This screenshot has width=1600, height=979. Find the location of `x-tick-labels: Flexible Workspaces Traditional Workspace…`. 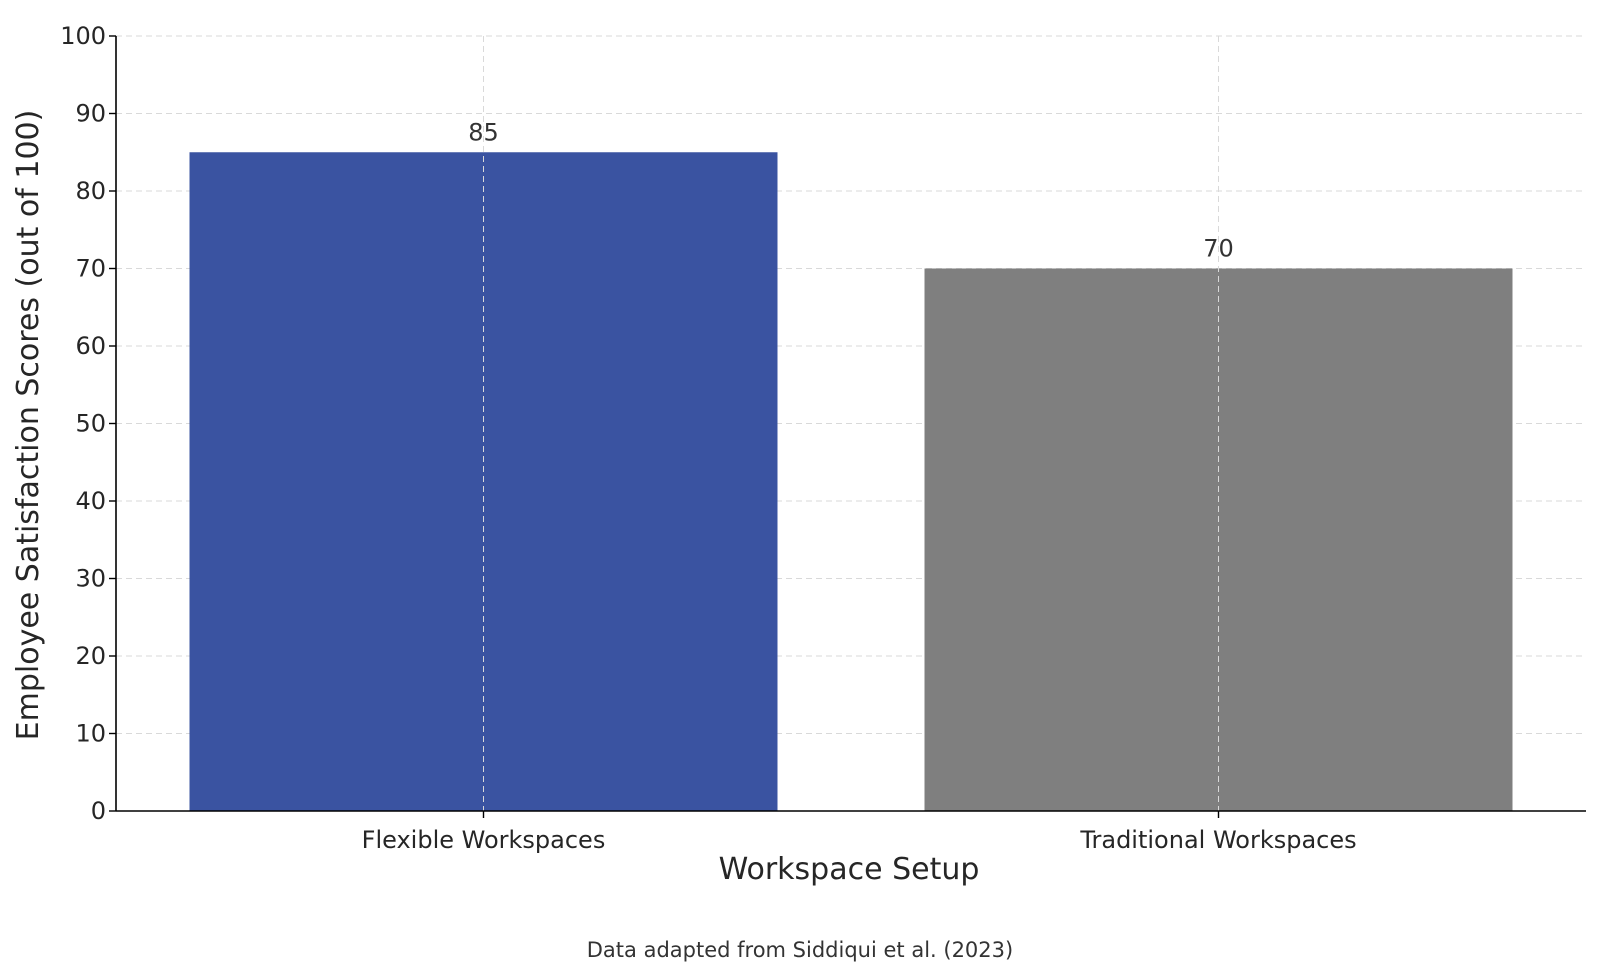

x-tick-labels: Flexible Workspaces Traditional Workspace… is located at coordinates (859, 840).